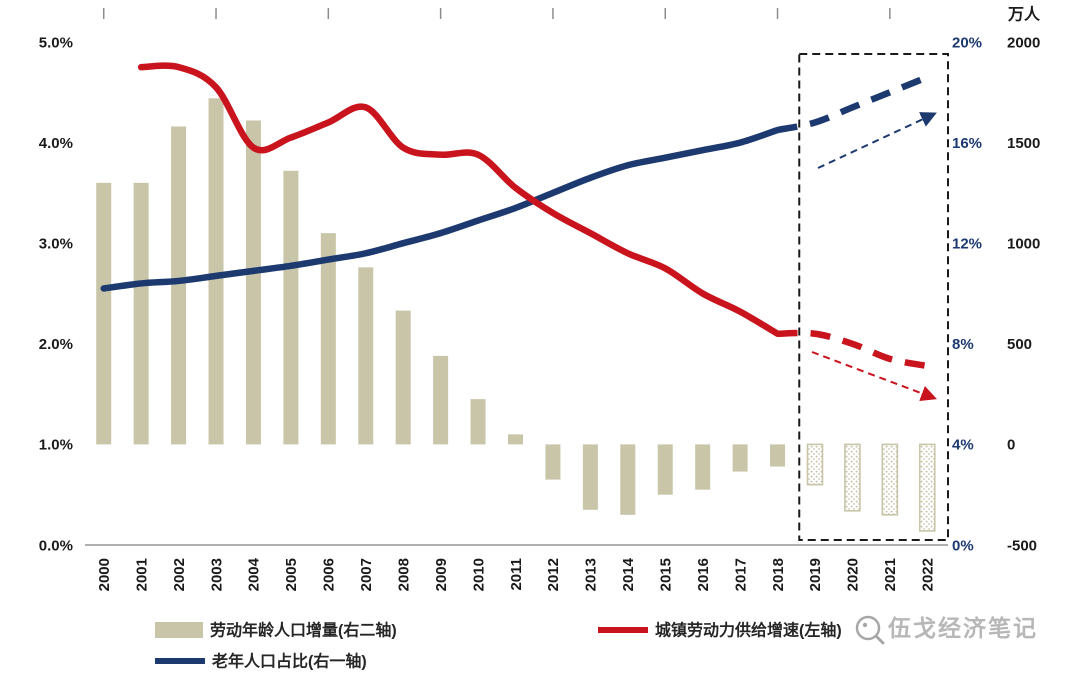 This screenshot has width=1080, height=676. Describe the element at coordinates (498, 646) in the screenshot. I see `legend: 劳动年龄人口增量(右二轴) 城镇劳动力供给增速(左轴) 老年人口占比(右一轴)` at that location.